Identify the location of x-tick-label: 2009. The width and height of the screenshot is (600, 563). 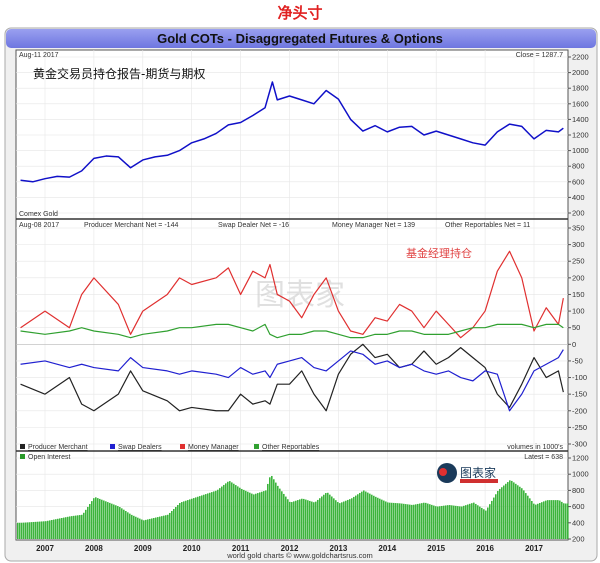
(143, 548).